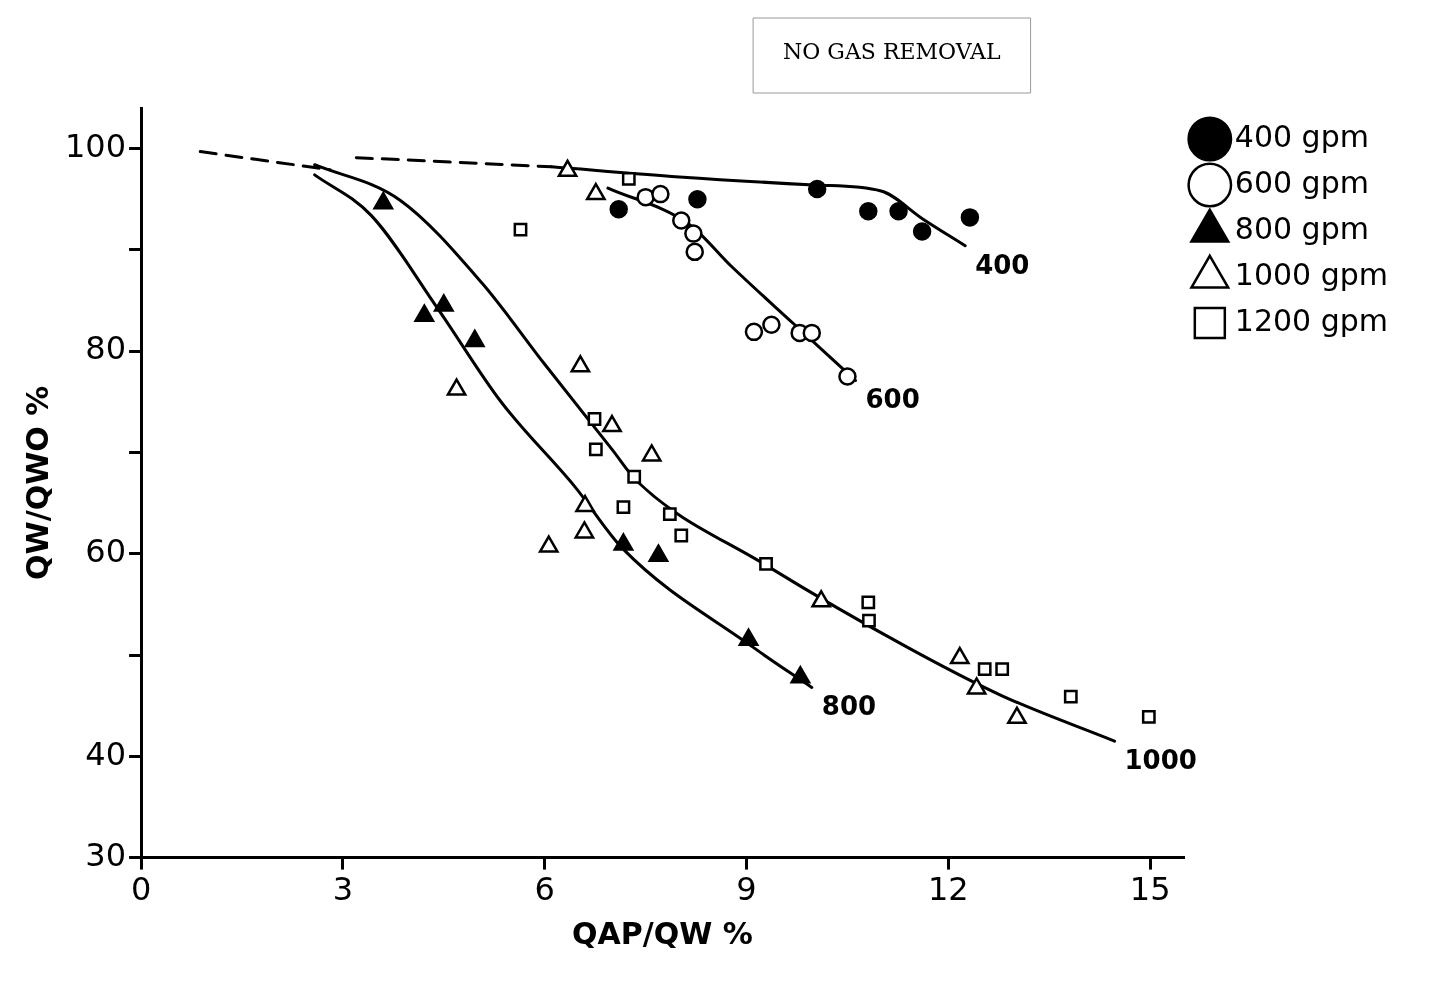  What do you see at coordinates (544, 889) in the screenshot?
I see `x-tick-label: 6` at bounding box center [544, 889].